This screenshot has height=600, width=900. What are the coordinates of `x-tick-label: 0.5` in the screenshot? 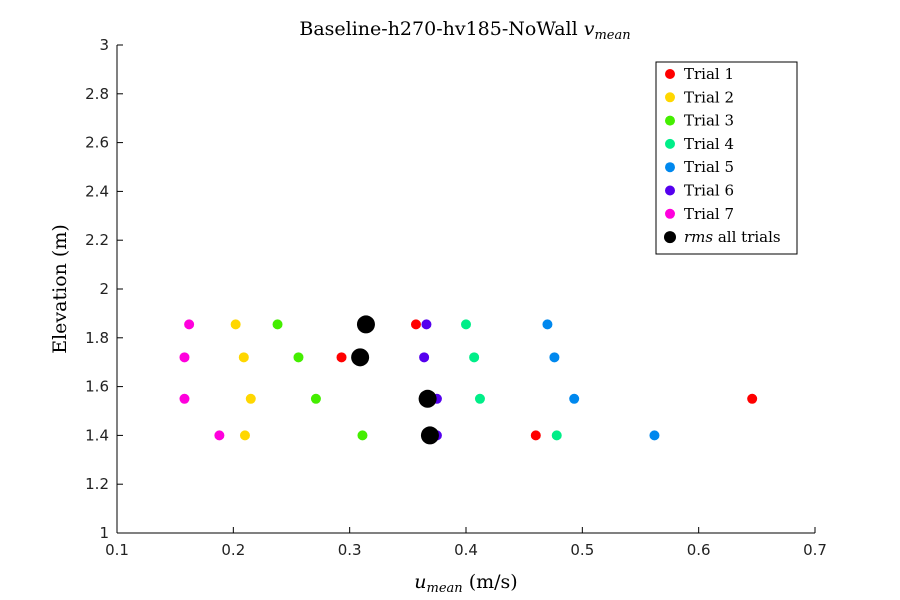 It's located at (582, 550).